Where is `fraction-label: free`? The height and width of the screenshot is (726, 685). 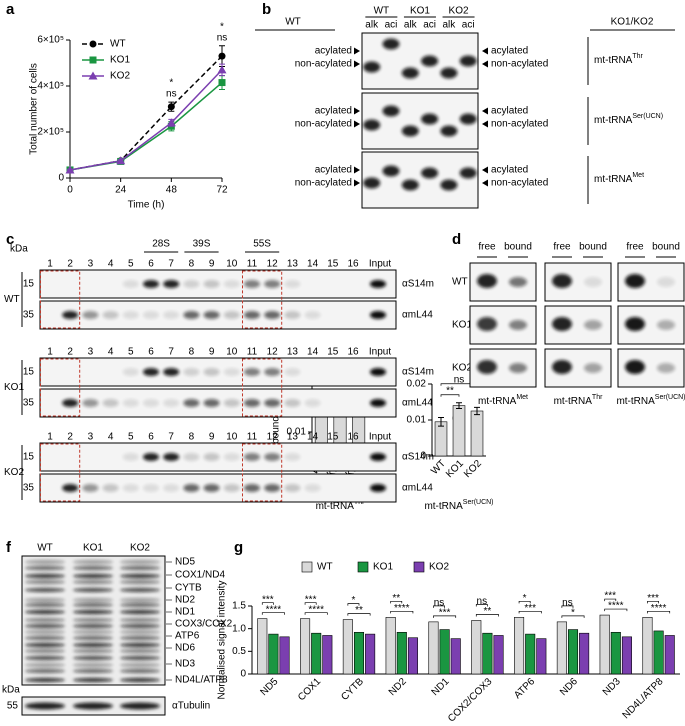 fraction-label: free is located at coordinates (635, 247).